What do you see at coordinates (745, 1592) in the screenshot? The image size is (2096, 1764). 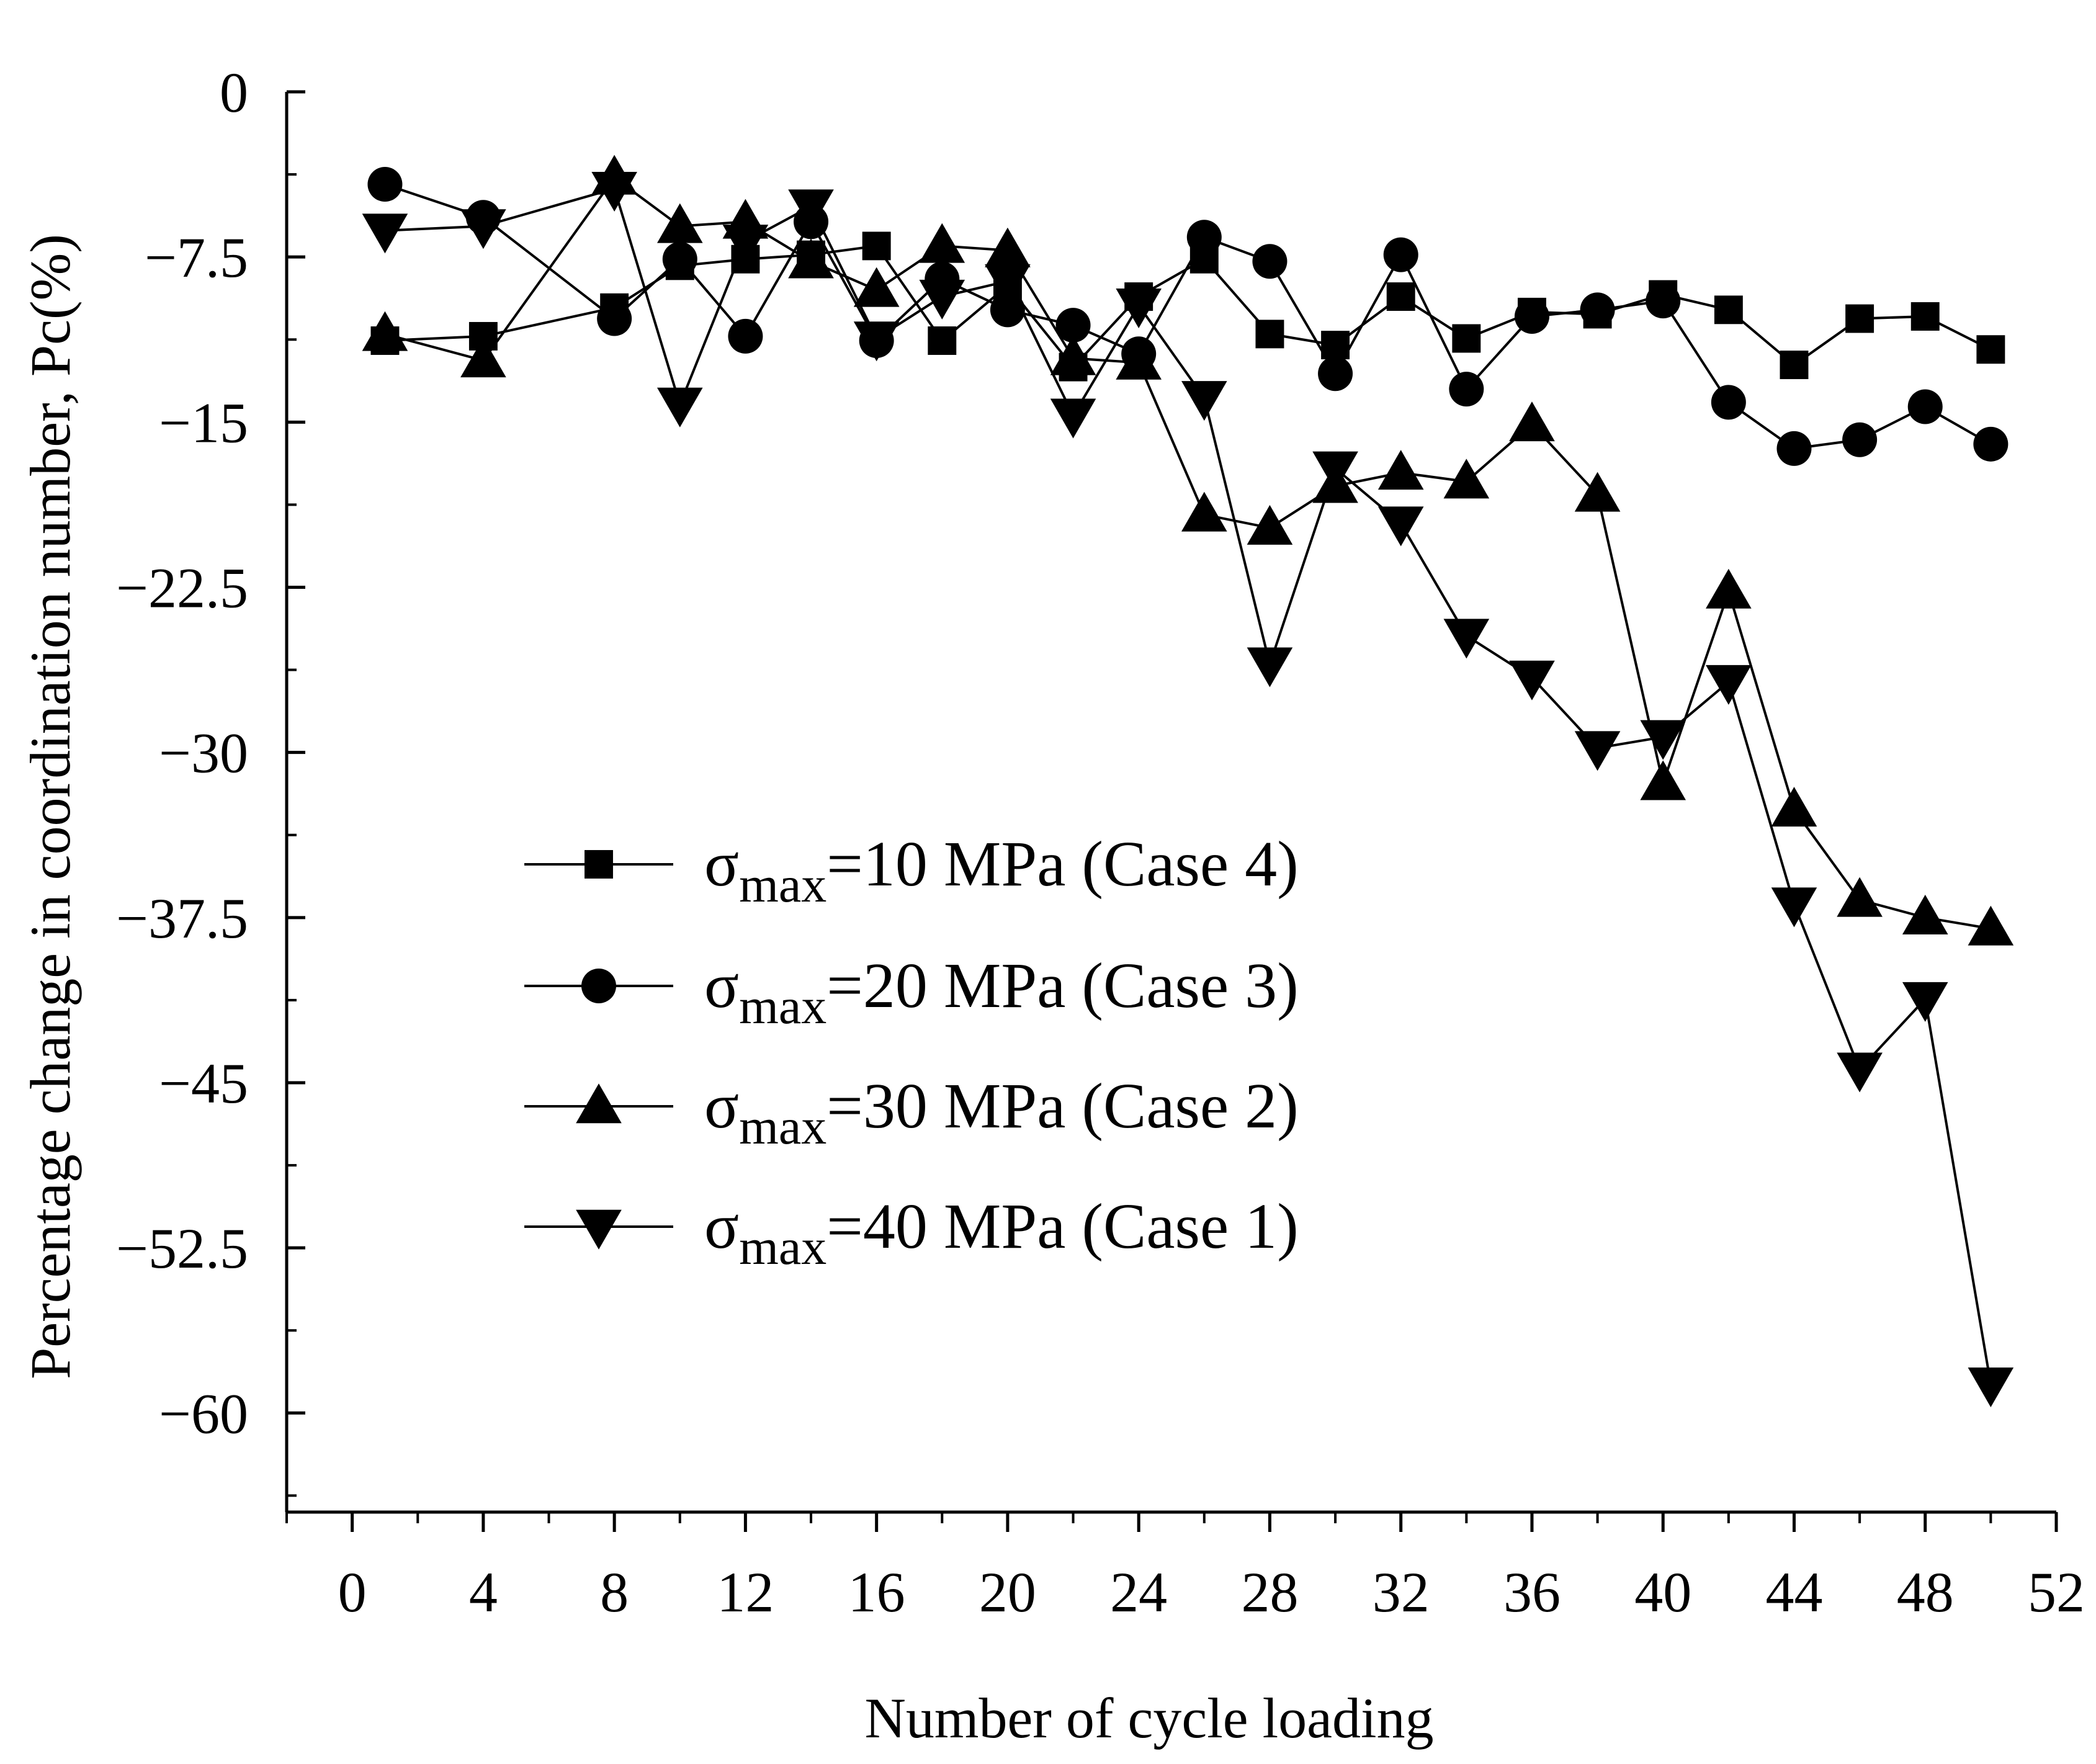 I see `x-tick-label: 12` at bounding box center [745, 1592].